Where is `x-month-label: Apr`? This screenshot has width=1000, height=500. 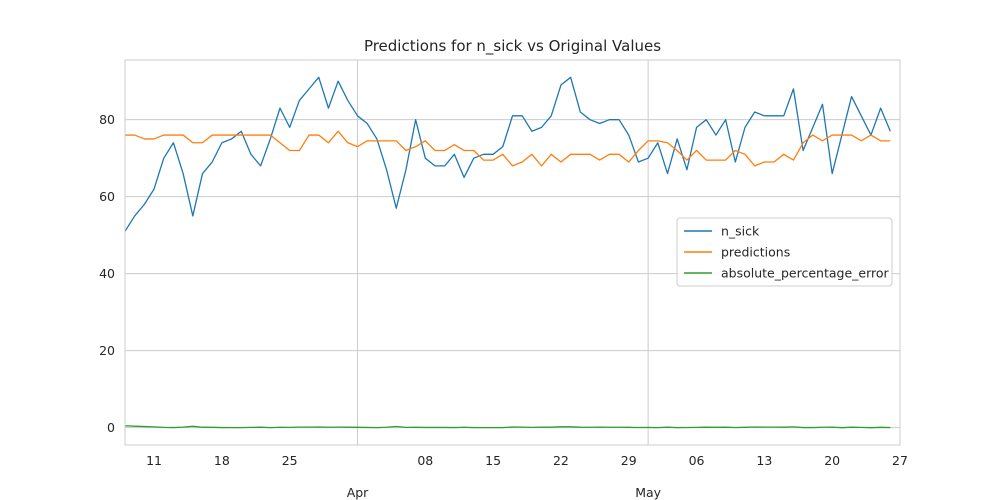 x-month-label: Apr is located at coordinates (358, 492).